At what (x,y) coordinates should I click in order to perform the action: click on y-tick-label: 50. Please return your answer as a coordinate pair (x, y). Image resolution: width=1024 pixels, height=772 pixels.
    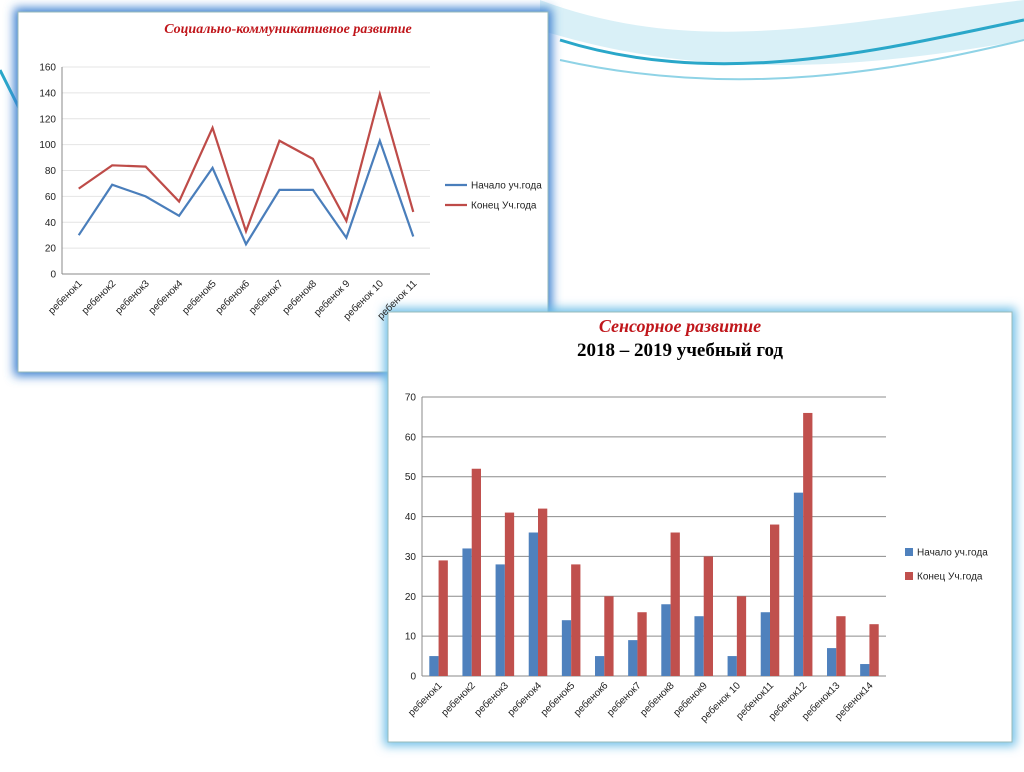
    Looking at the image, I should click on (411, 477).